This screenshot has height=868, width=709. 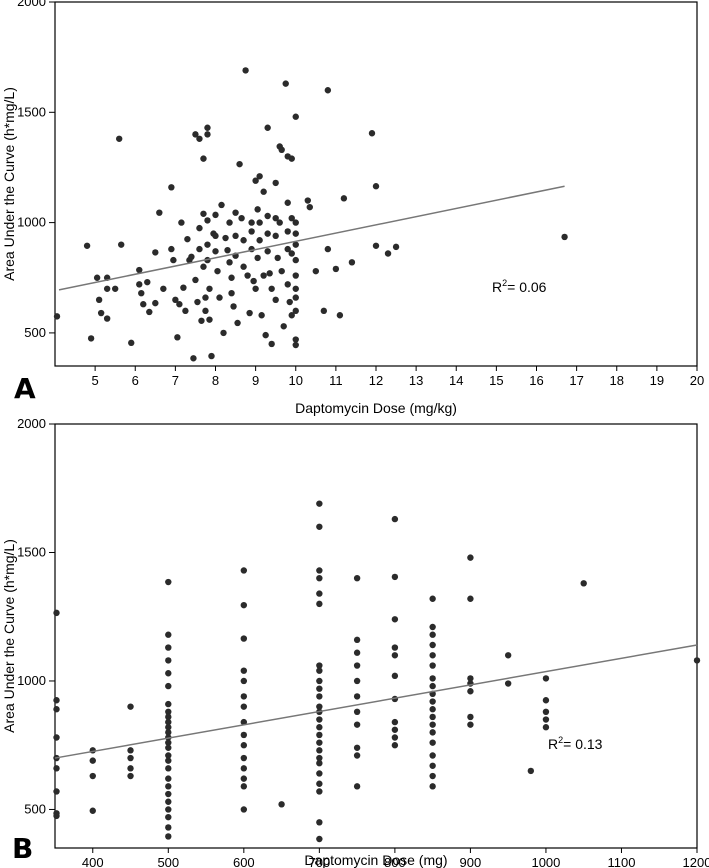 What do you see at coordinates (296, 380) in the screenshot?
I see `x-tick-label: 10` at bounding box center [296, 380].